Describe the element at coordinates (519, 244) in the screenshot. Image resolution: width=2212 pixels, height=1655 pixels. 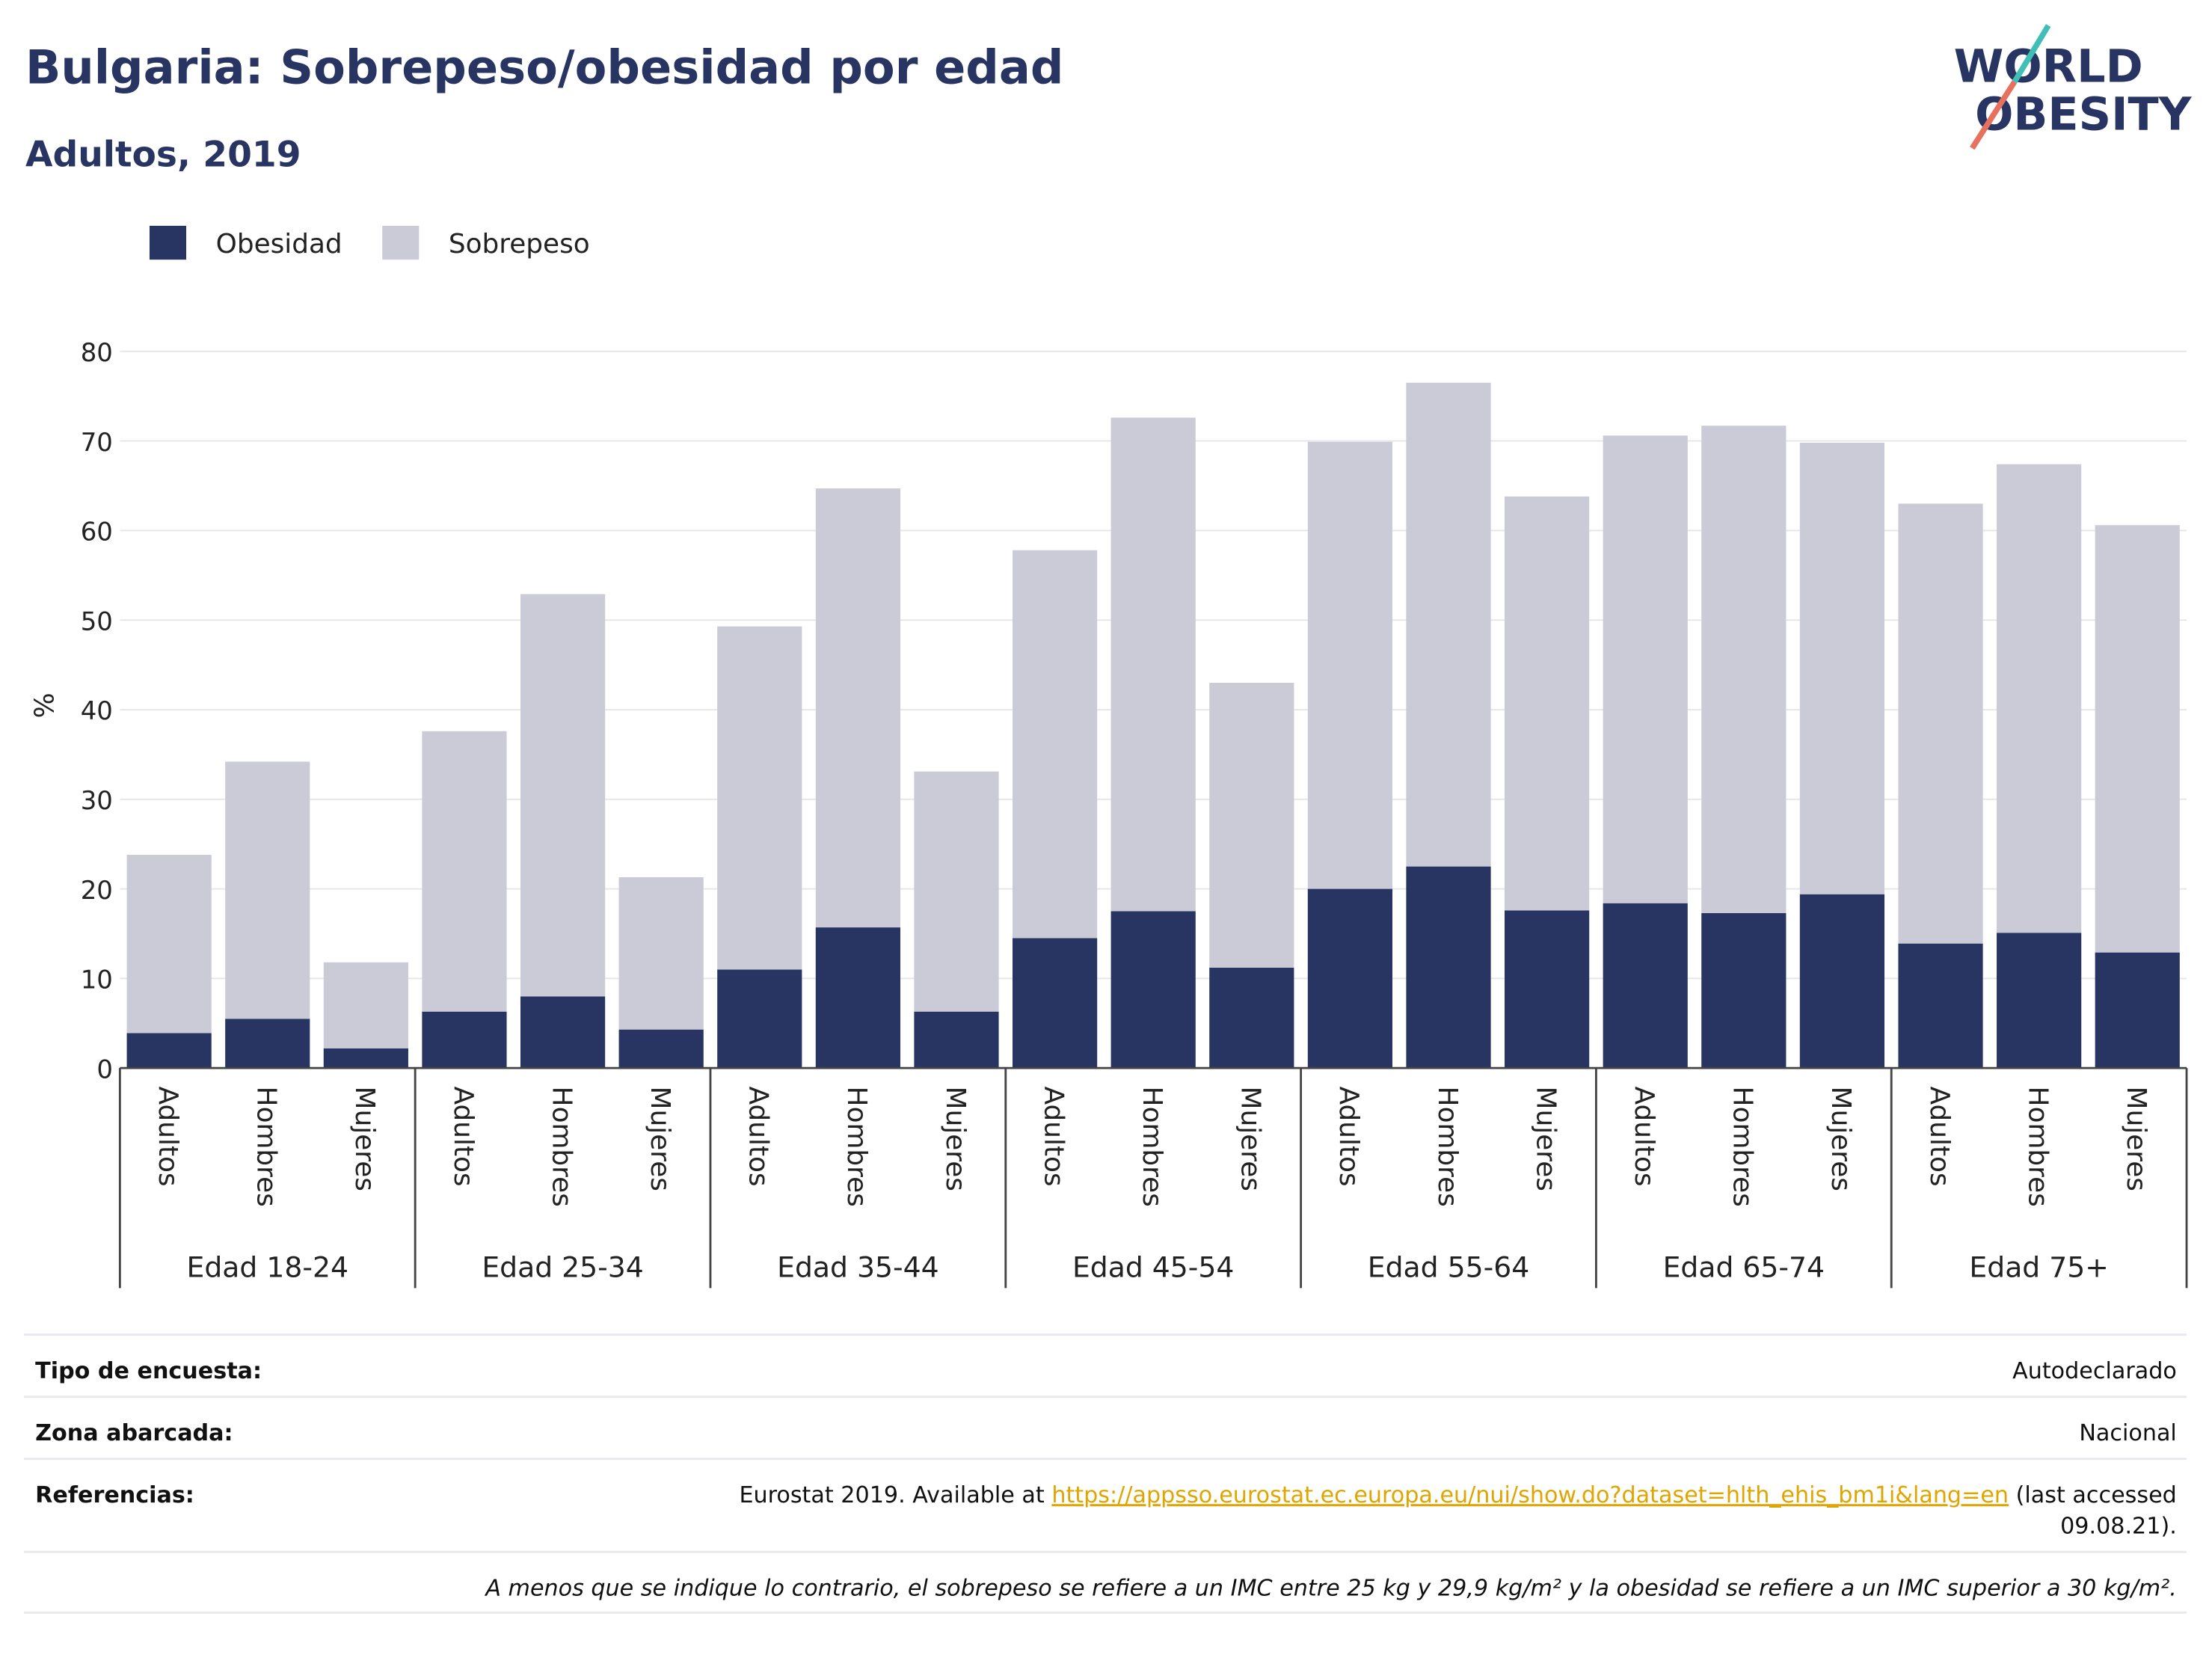
I see `legend-label: Sobrepeso` at that location.